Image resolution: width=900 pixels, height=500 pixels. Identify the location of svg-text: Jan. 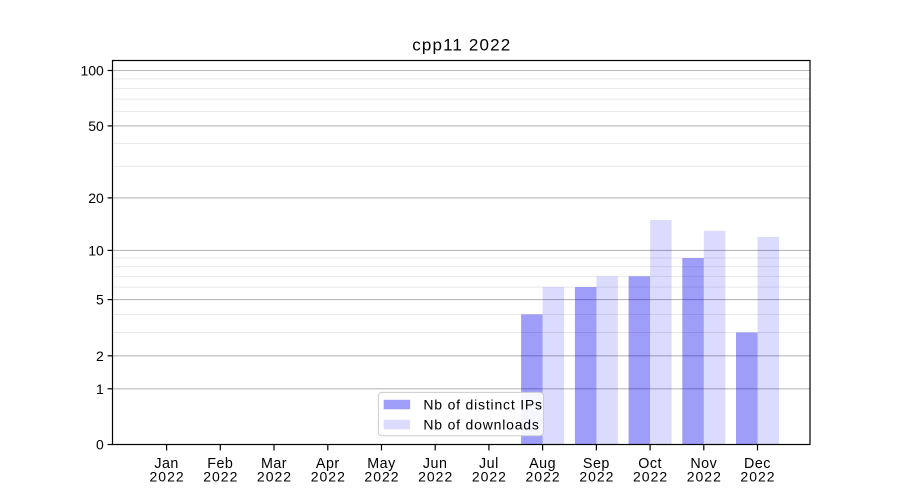
(166, 464).